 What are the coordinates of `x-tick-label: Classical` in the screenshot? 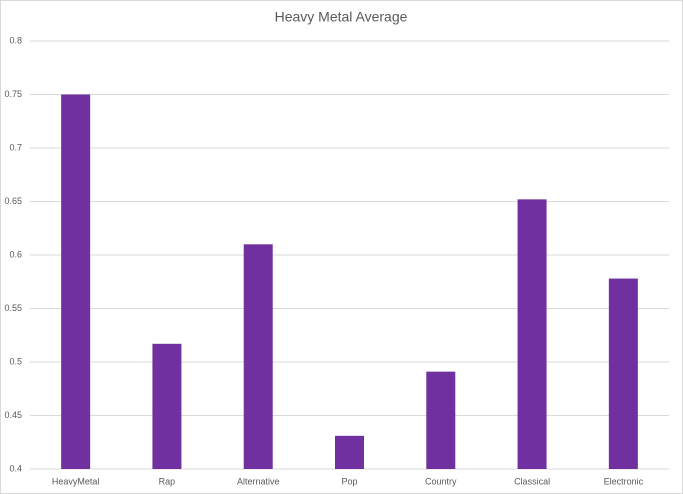 It's located at (532, 481).